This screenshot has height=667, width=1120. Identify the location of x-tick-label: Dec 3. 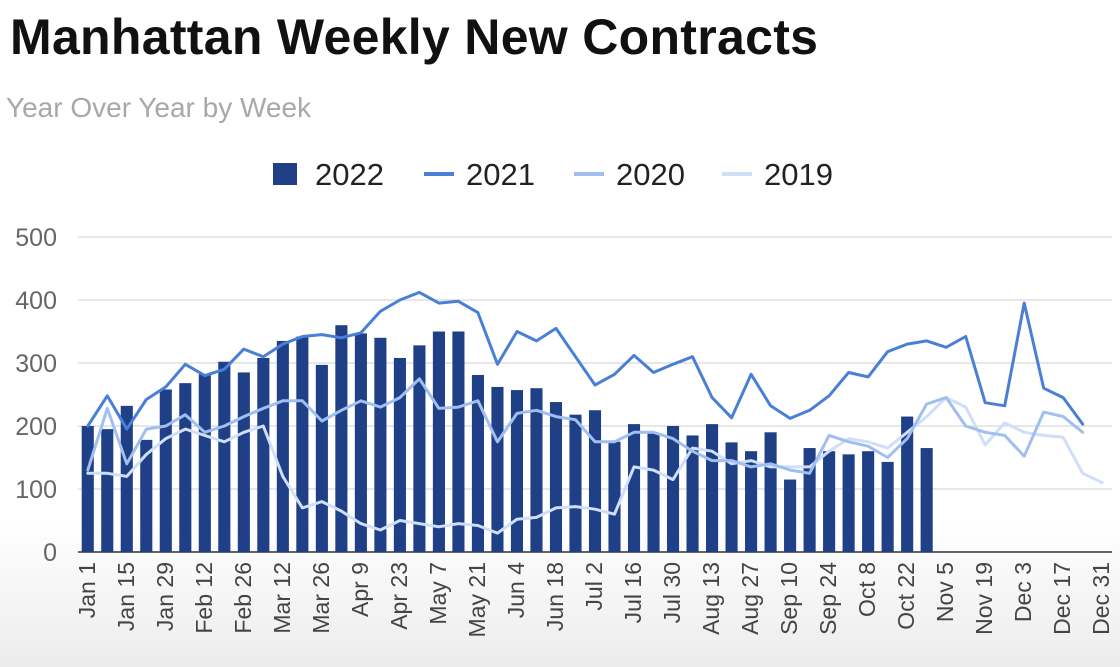
(1023, 592).